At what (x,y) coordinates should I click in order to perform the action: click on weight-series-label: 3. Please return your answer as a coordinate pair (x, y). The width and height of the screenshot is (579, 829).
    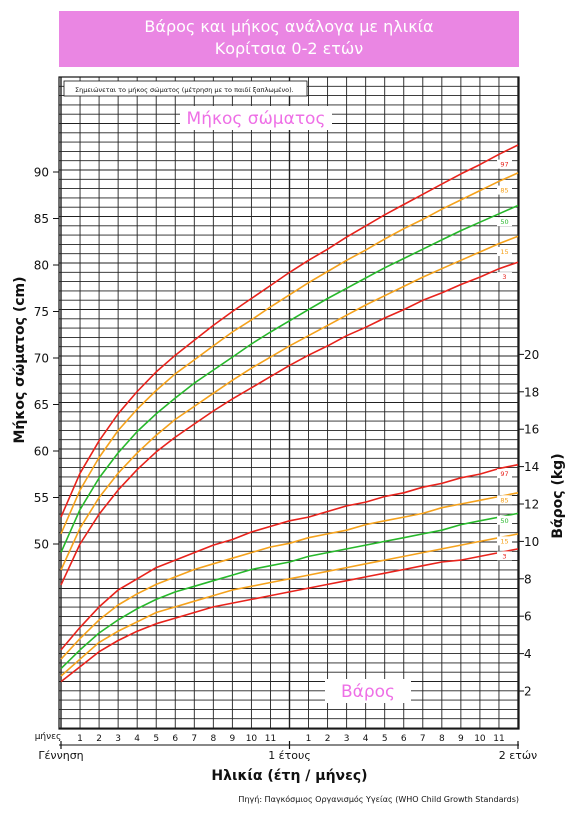
    Looking at the image, I should click on (504, 556).